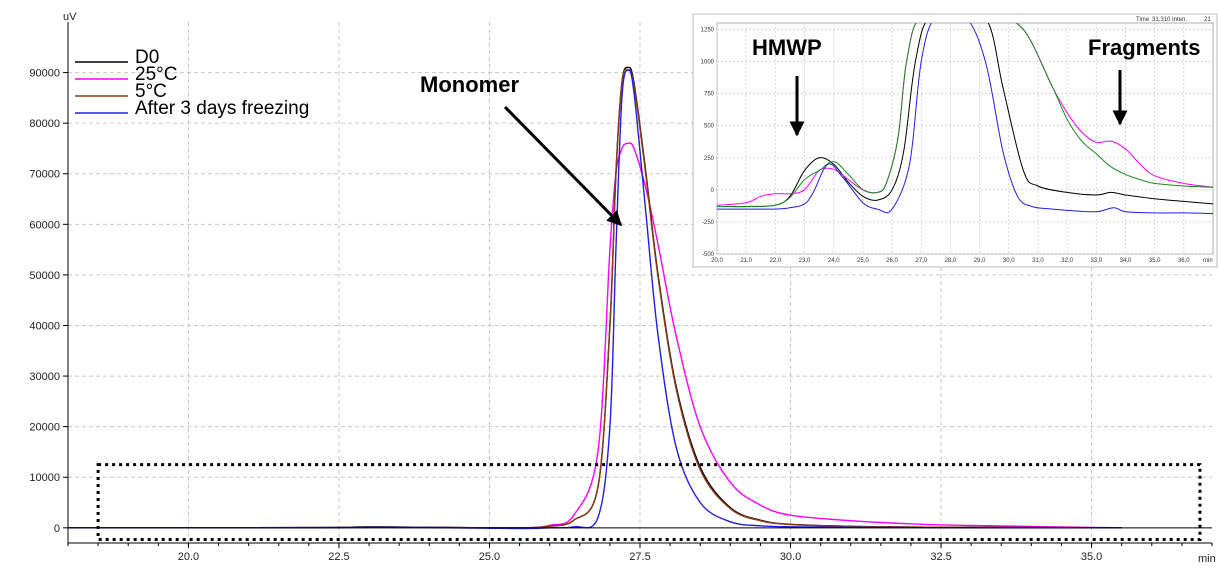 This screenshot has height=566, width=1219. I want to click on main-x-tick-label: 20.0, so click(188, 557).